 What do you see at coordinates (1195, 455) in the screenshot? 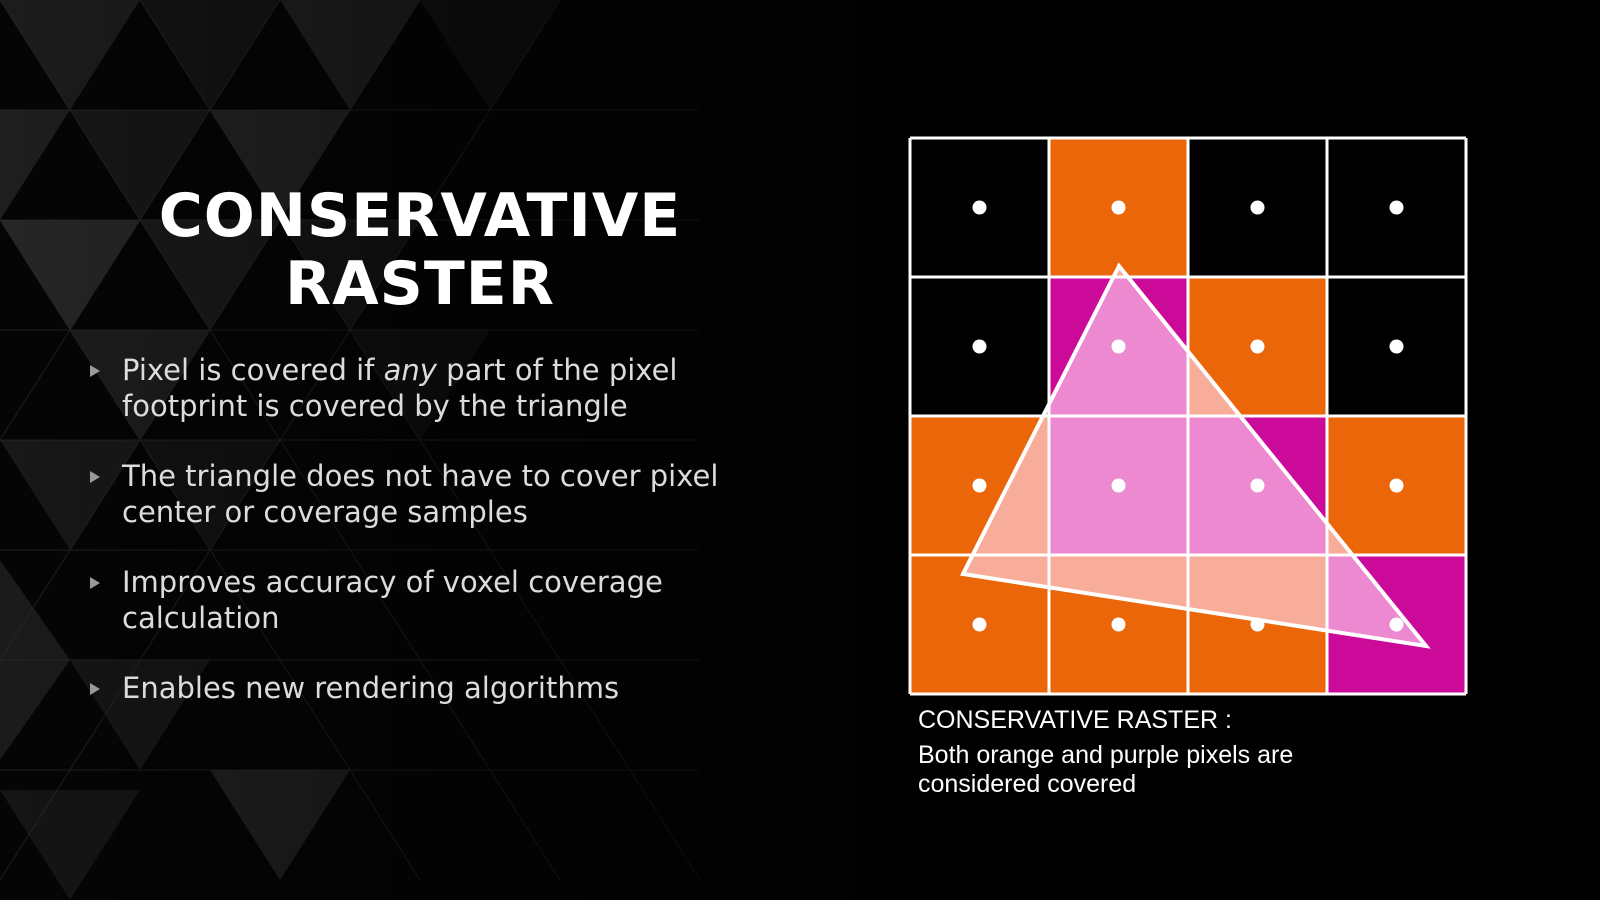
I see `coverage-triangle` at bounding box center [1195, 455].